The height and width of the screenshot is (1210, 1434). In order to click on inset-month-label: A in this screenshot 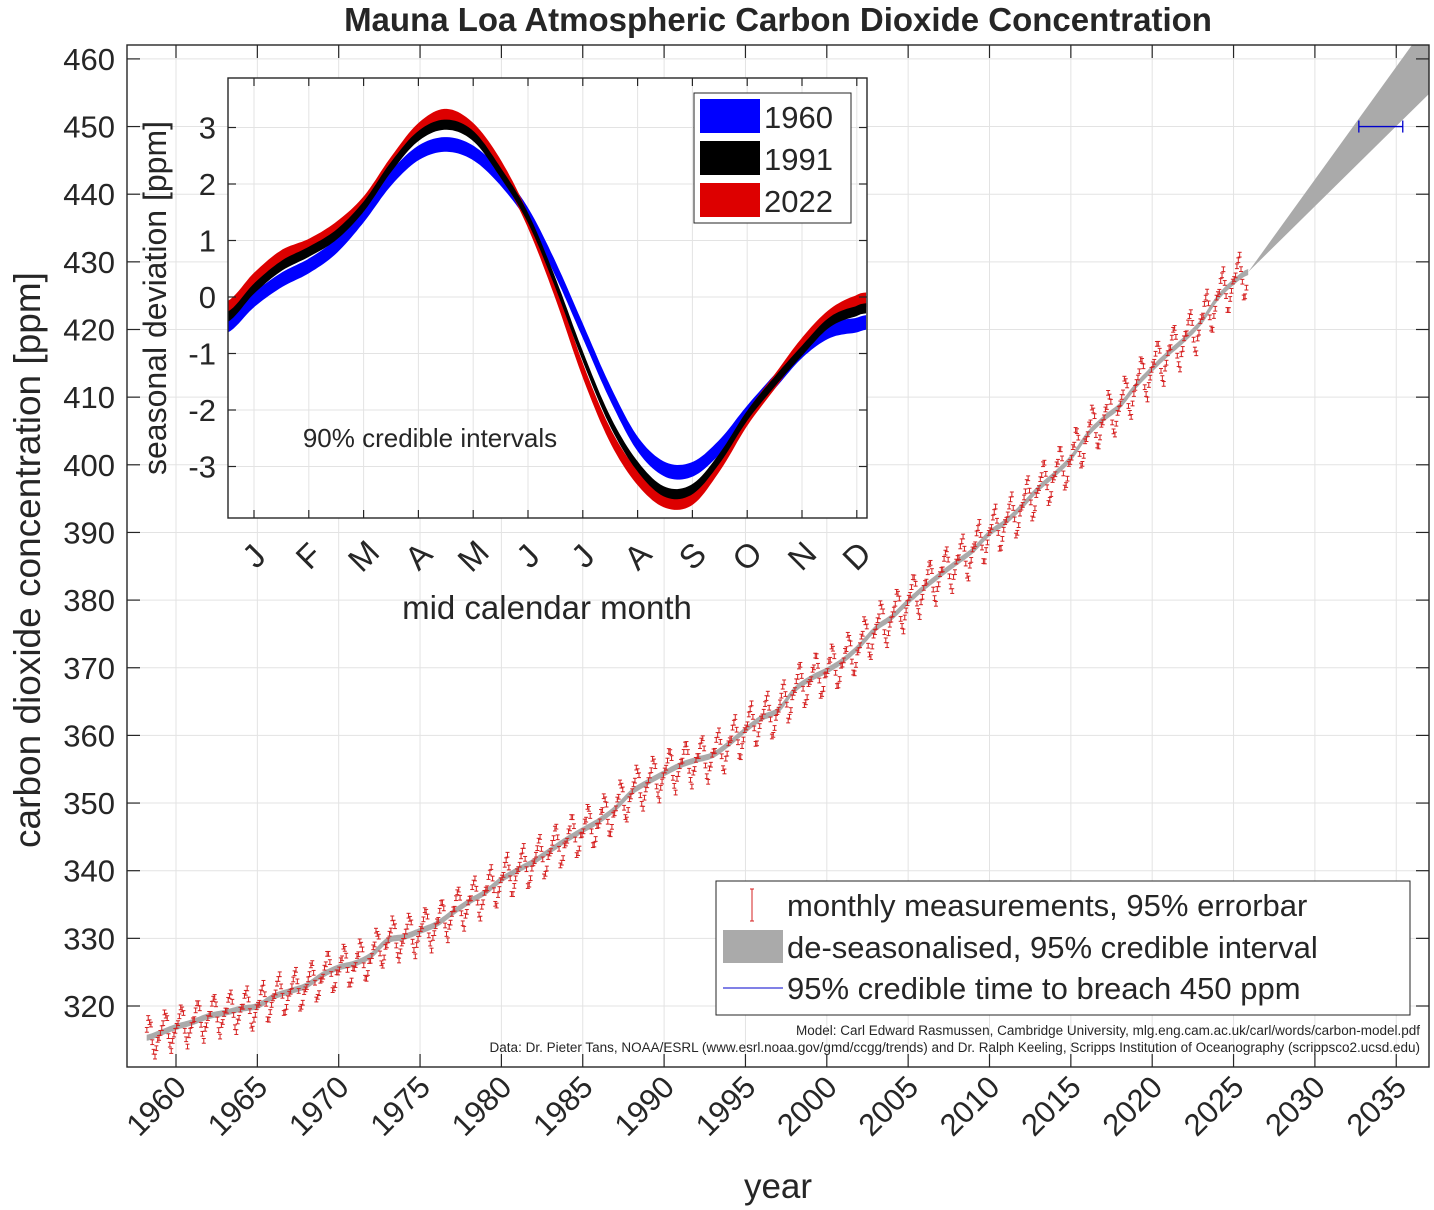, I will do `click(638, 556)`.